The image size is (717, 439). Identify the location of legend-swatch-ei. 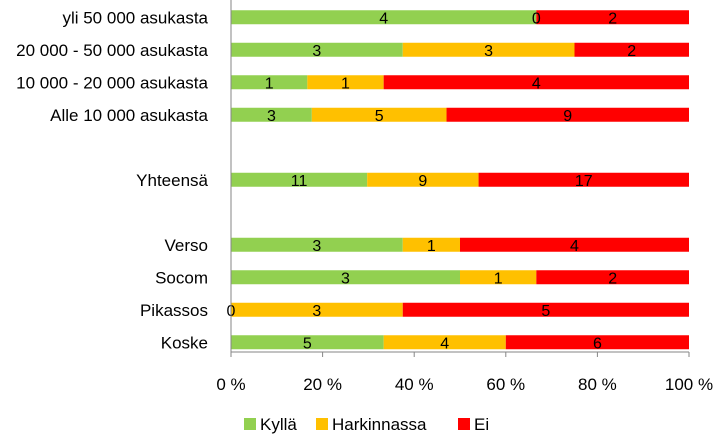
(464, 424).